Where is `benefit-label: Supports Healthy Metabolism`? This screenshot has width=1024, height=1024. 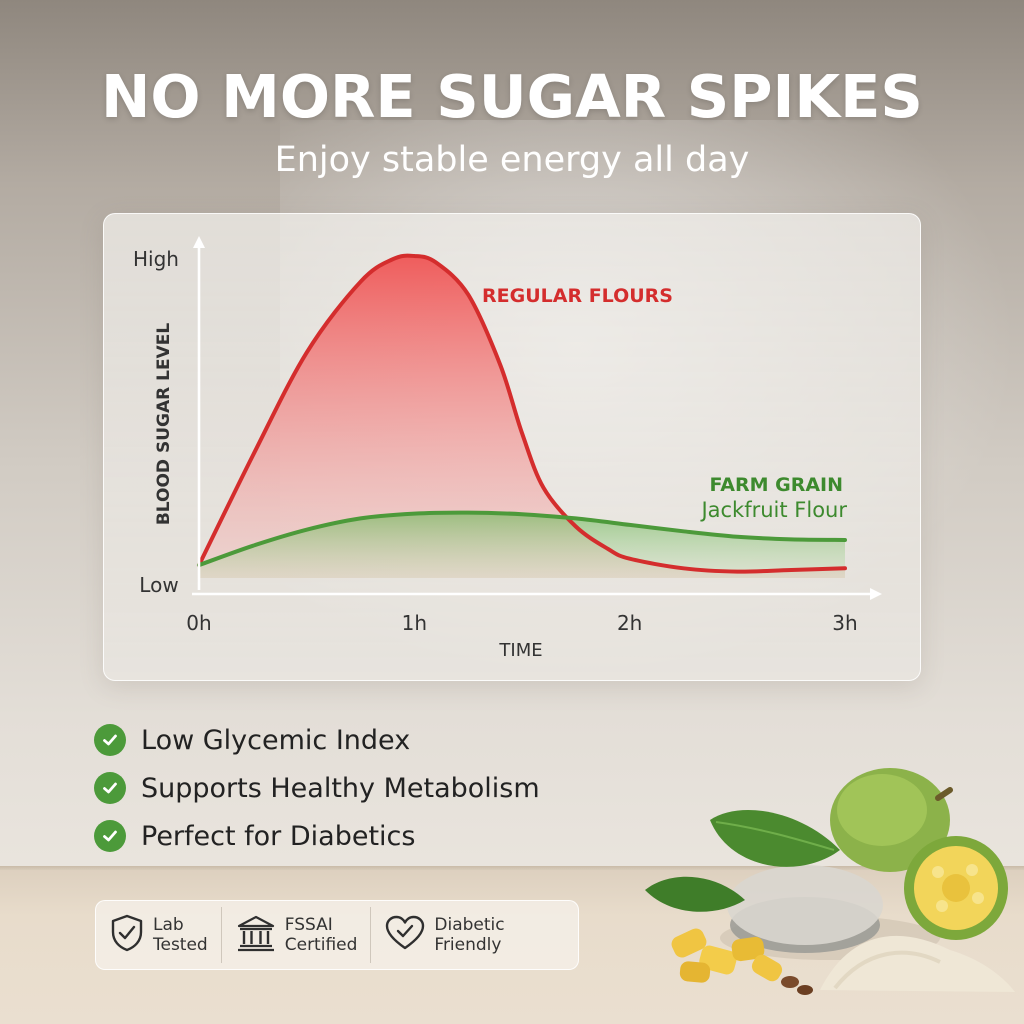
benefit-label: Supports Healthy Metabolism is located at coordinates (340, 788).